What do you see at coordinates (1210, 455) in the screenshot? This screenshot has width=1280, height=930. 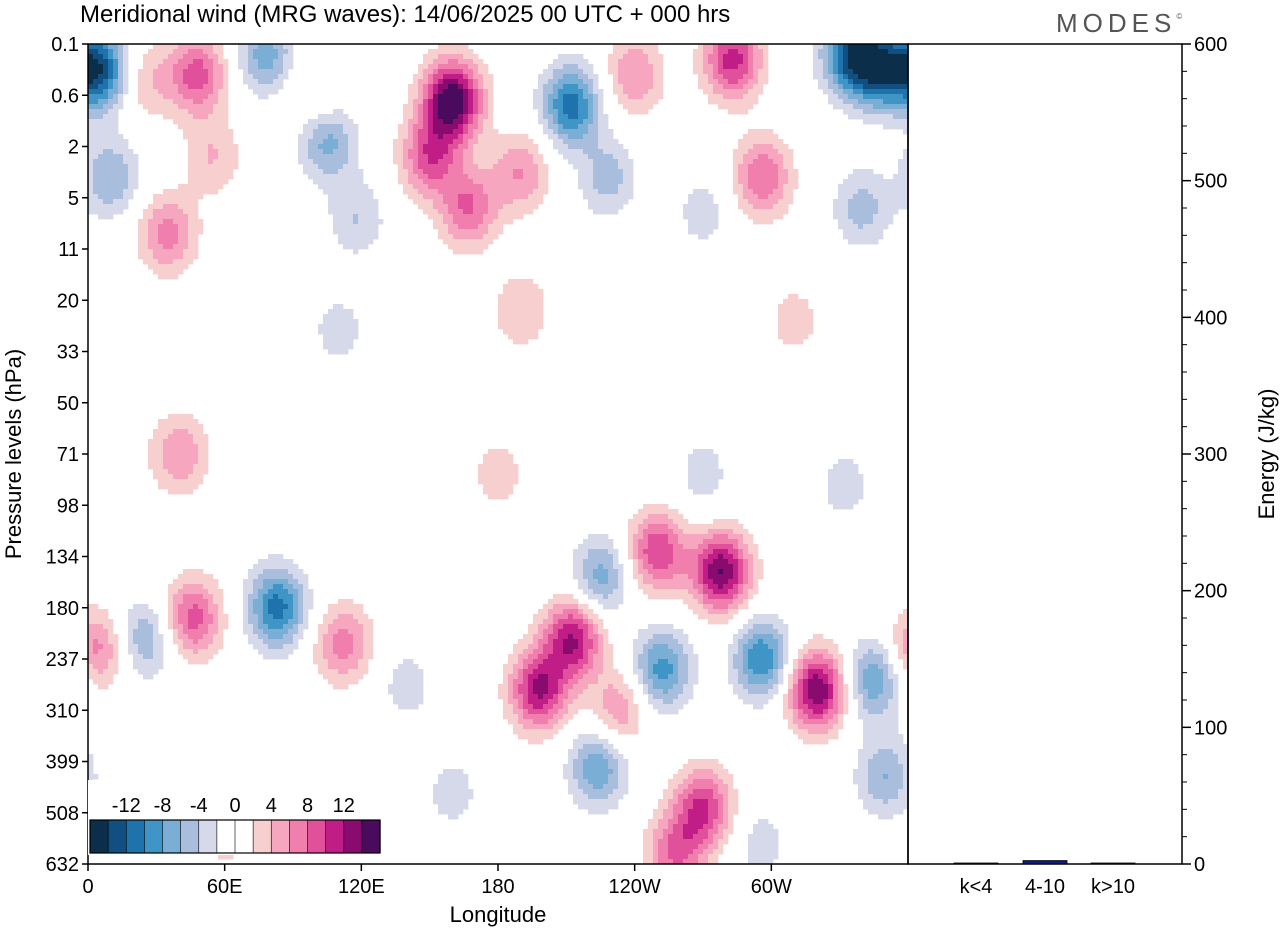 I see `energy-tick-label: 300` at bounding box center [1210, 455].